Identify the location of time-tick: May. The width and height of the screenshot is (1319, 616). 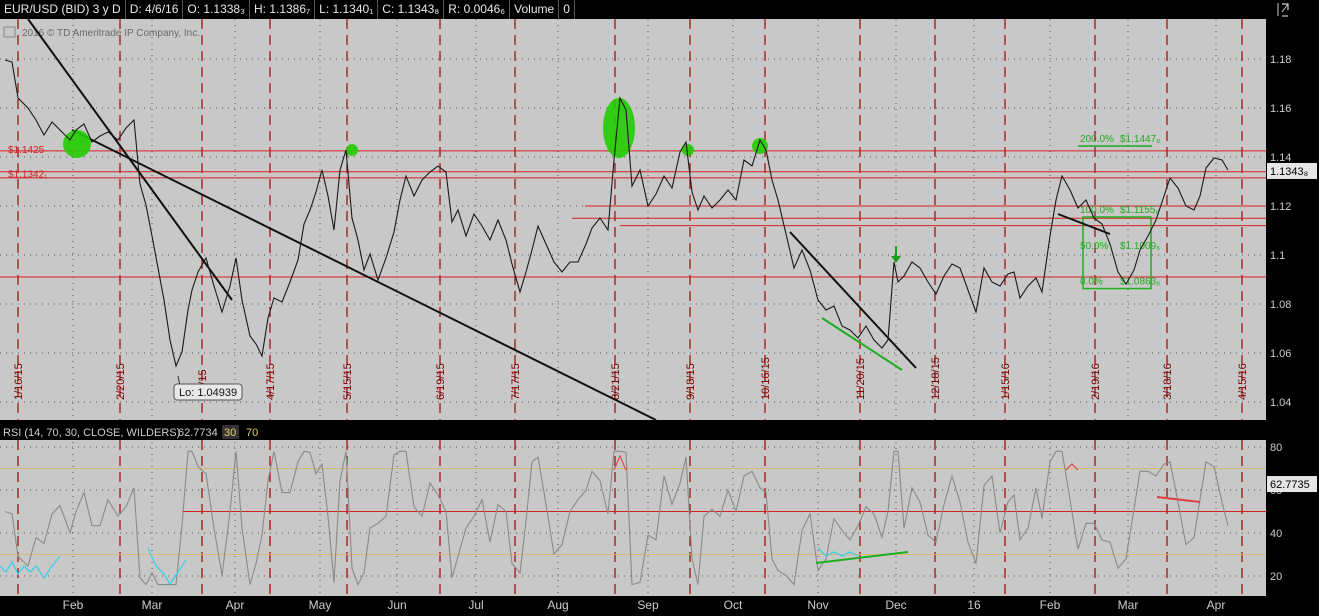
(320, 605).